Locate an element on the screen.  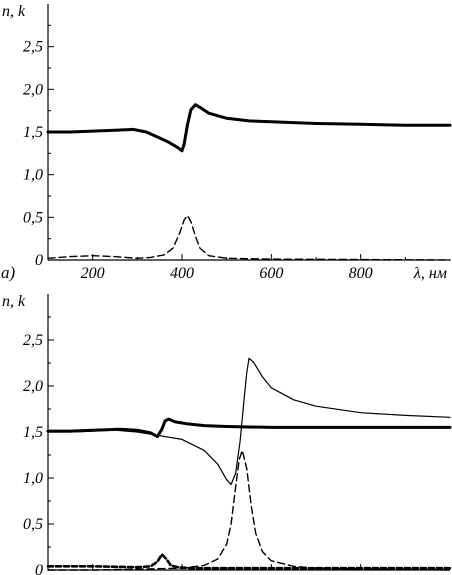
panel-label: а) is located at coordinates (8, 272).